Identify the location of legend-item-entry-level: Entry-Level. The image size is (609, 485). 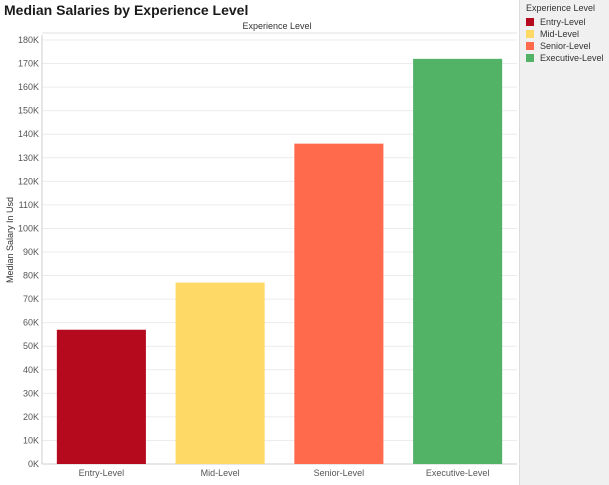
(556, 22).